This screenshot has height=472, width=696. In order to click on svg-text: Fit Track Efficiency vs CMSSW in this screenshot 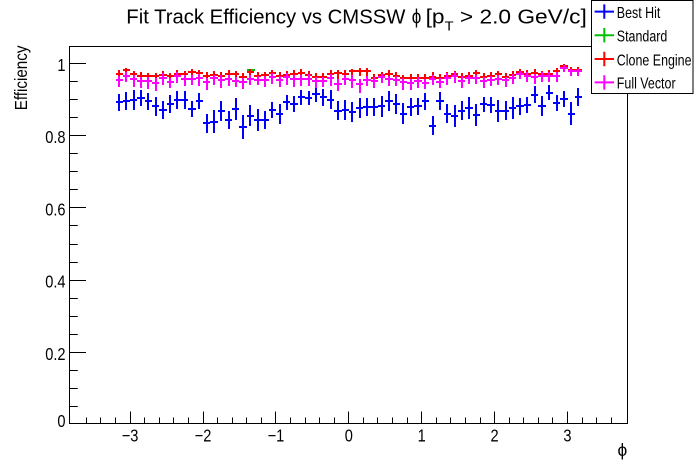, I will do `click(266, 18)`.